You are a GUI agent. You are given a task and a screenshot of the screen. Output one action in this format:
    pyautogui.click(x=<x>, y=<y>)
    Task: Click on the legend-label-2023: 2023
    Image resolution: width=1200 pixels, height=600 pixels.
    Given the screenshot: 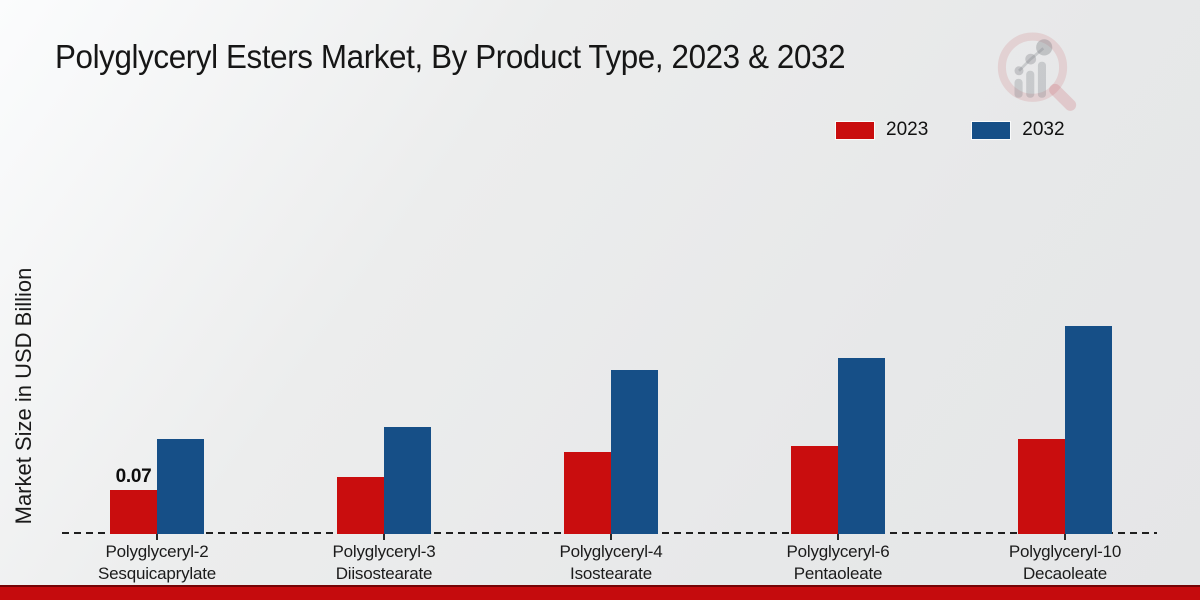 What is the action you would take?
    pyautogui.click(x=907, y=129)
    